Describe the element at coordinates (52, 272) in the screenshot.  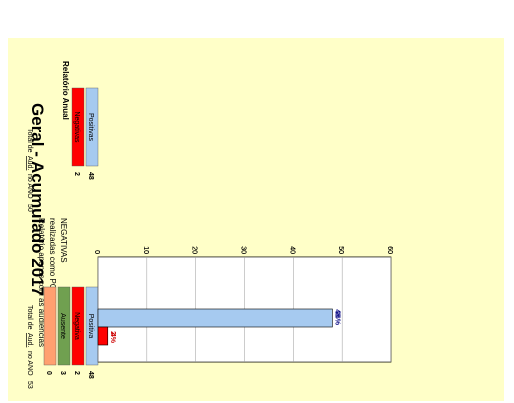
I see `description-line-2: realizadas como POSITIVAS e` at that location.